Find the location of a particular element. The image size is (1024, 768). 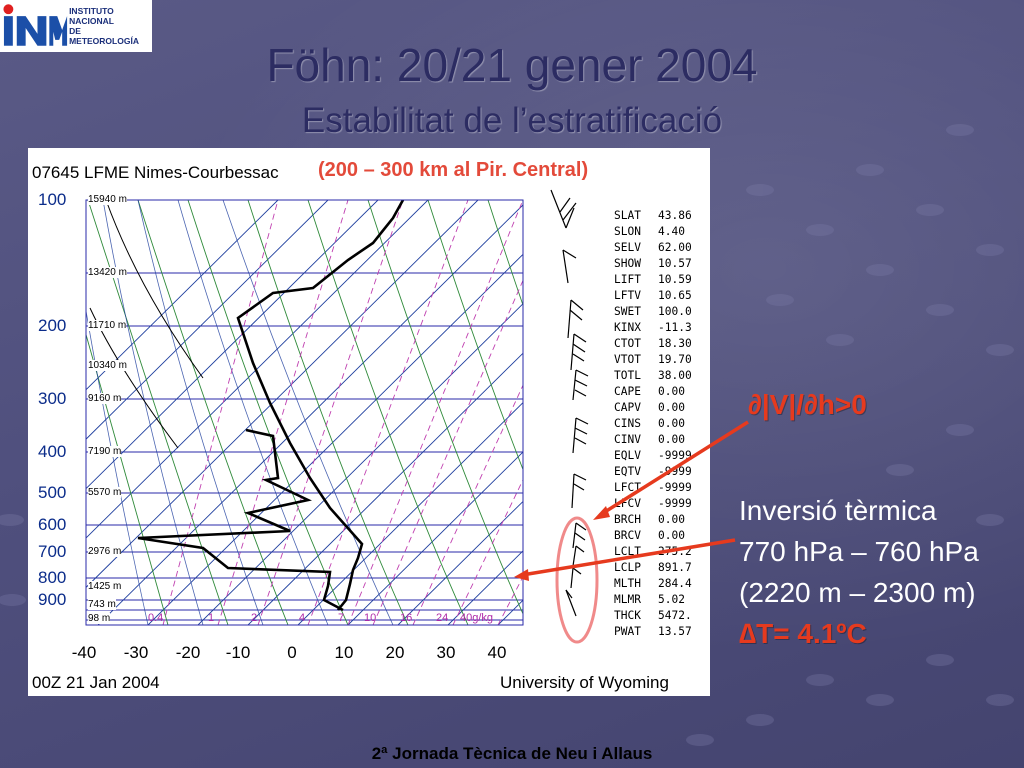

index-row: THCK 5472. is located at coordinates (653, 616).